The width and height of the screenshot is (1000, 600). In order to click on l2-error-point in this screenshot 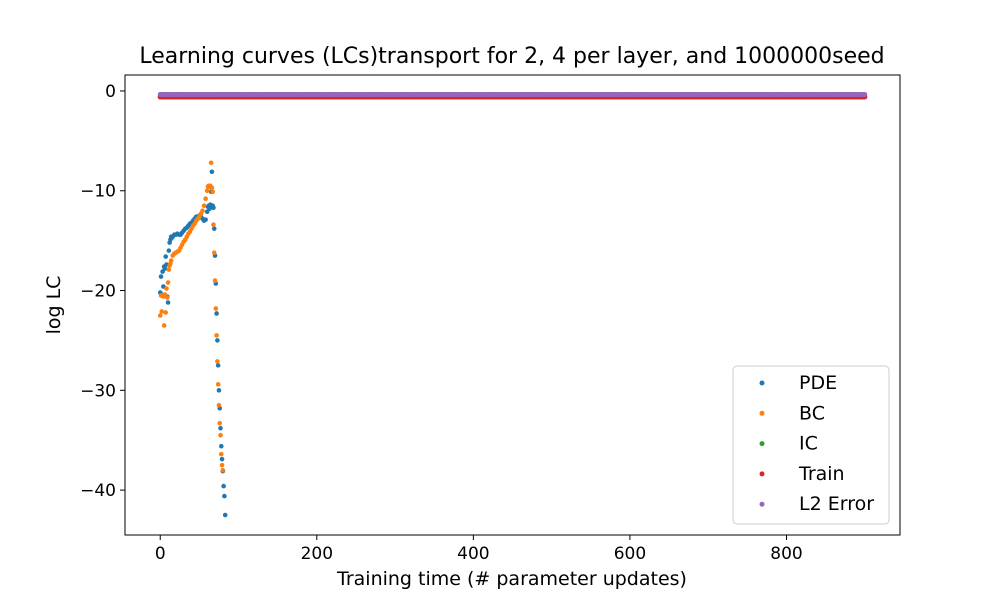, I will do `click(865, 94)`.